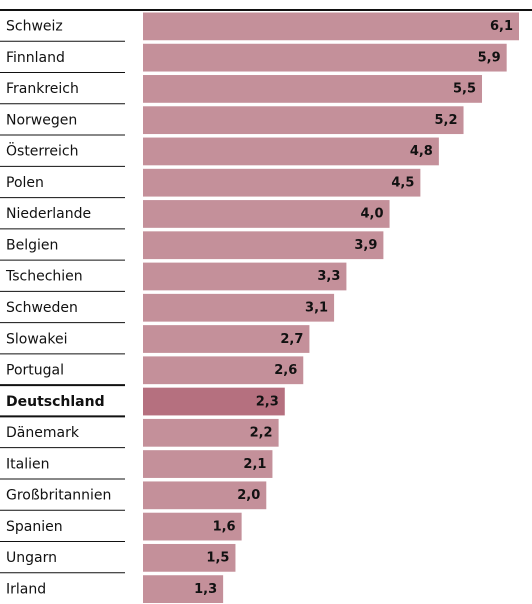  I want to click on value-label: 4,8, so click(421, 151).